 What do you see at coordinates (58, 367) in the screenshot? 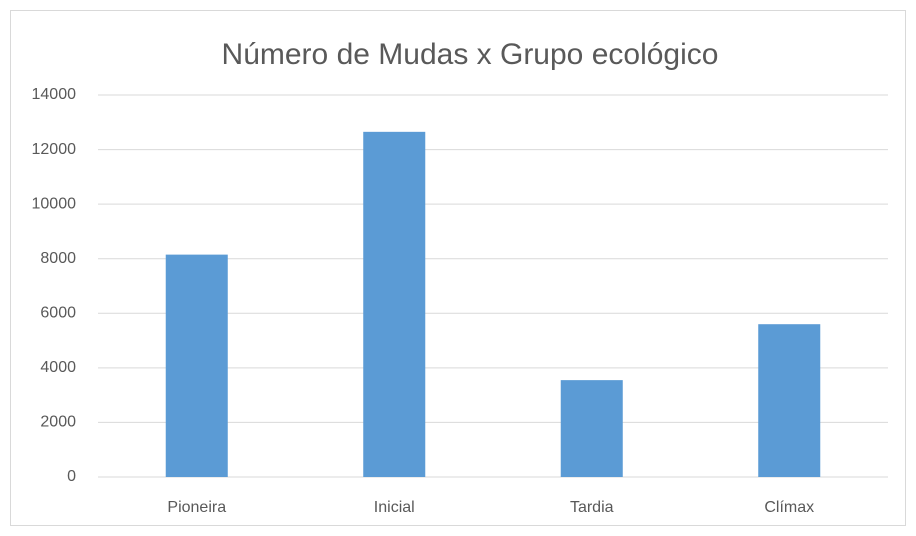
I see `y-tick-label: 4000` at bounding box center [58, 367].